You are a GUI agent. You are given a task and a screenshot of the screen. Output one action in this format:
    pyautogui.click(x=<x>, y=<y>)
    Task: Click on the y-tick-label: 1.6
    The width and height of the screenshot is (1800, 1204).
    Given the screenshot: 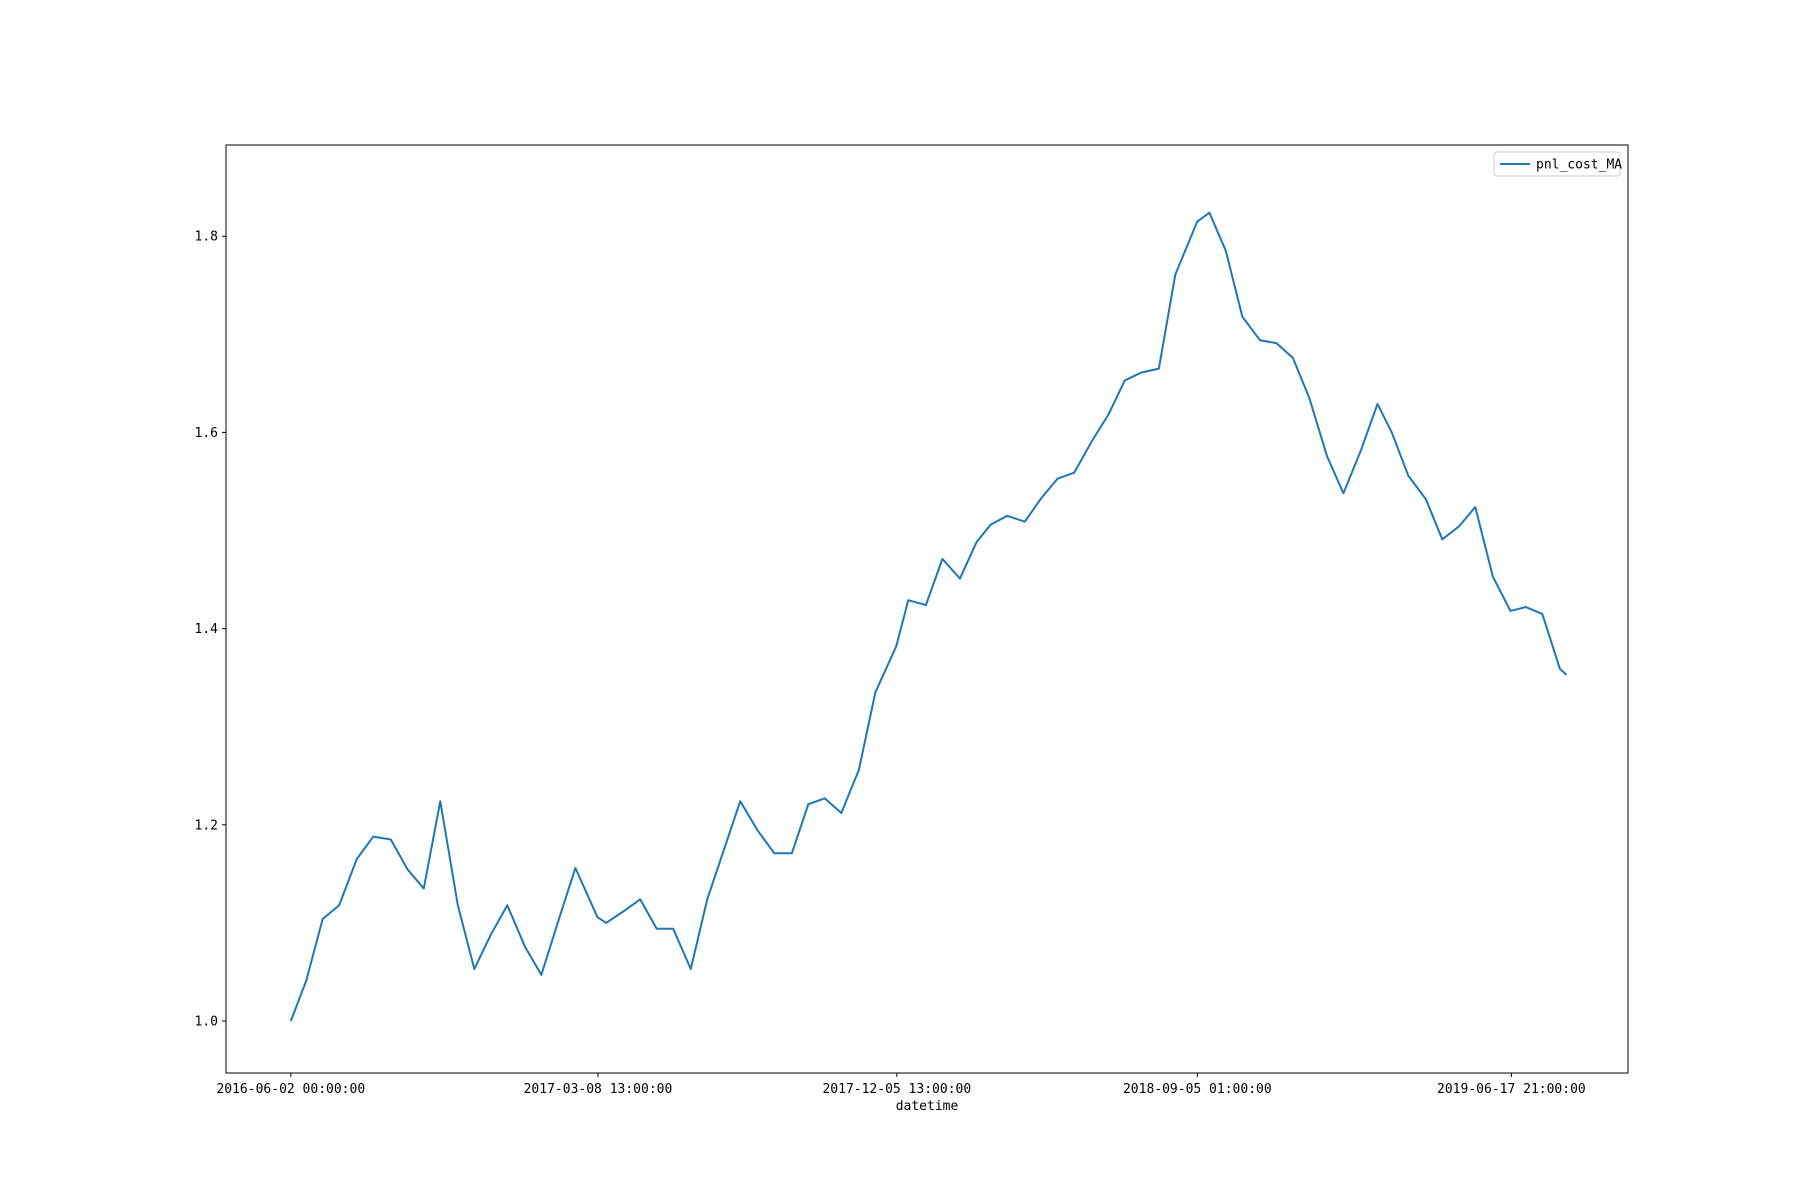 What is the action you would take?
    pyautogui.click(x=206, y=433)
    